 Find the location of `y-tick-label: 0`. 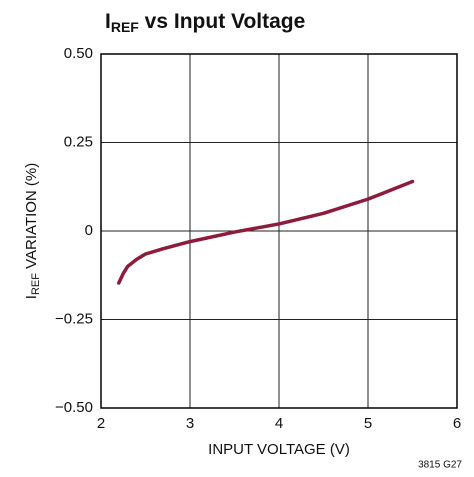

y-tick-label: 0 is located at coordinates (89, 230).